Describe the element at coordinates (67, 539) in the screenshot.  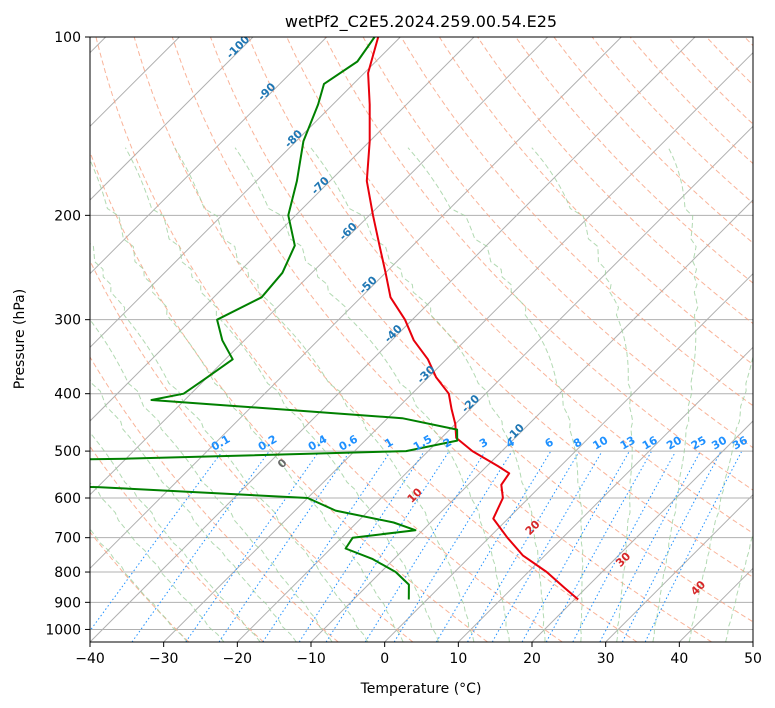
I see `y-tick-label: 700` at that location.